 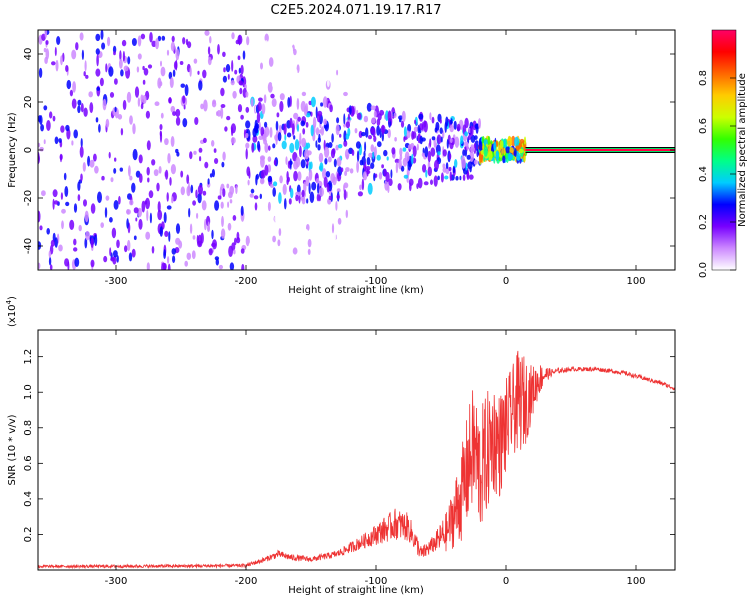 I want to click on snr-multiplier-exp: 4, so click(x=9, y=301).